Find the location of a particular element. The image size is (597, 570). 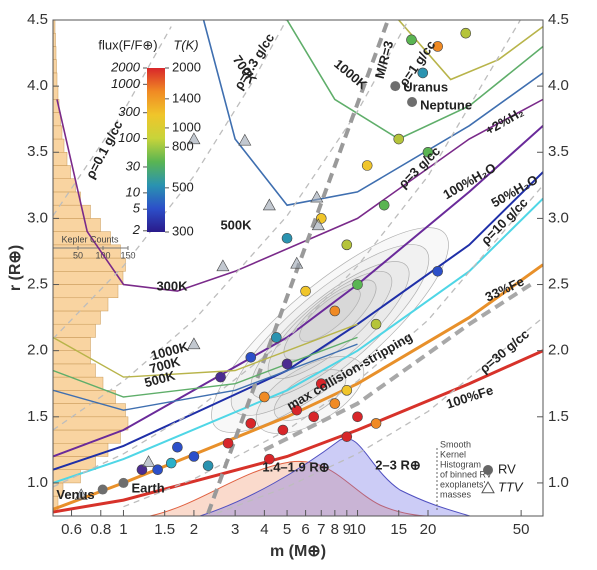

colorbar-flux-label: 1000 is located at coordinates (126, 83).